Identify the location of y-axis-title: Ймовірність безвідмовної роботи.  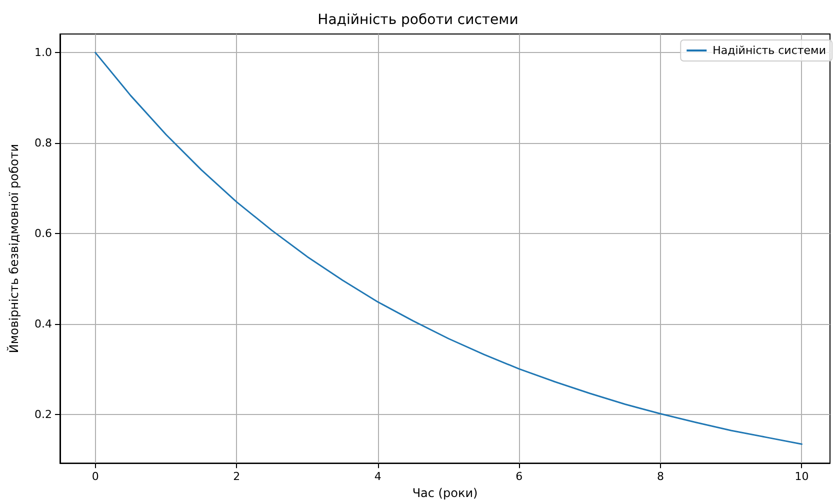
(13, 249).